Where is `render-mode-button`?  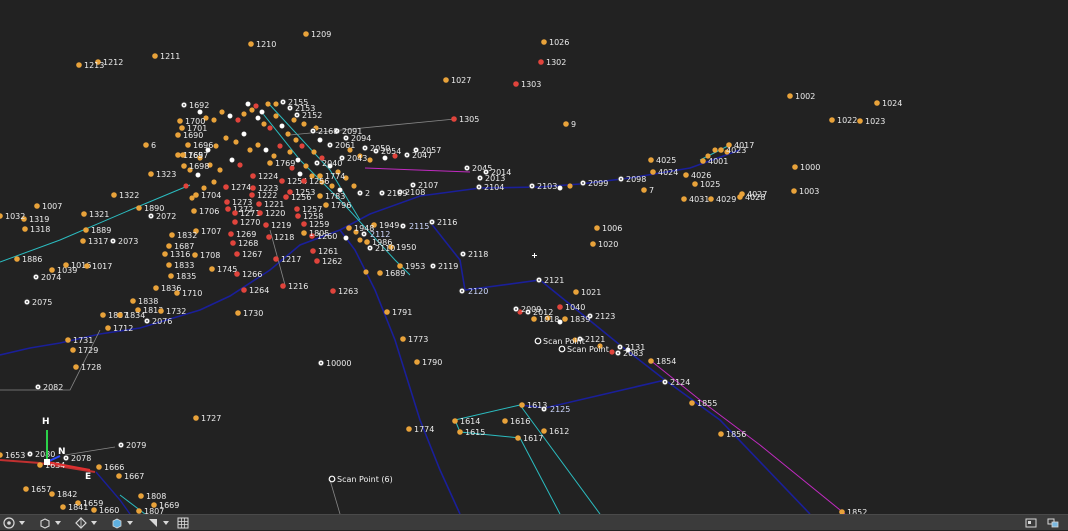
render-mode-button is located at coordinates (86, 523).